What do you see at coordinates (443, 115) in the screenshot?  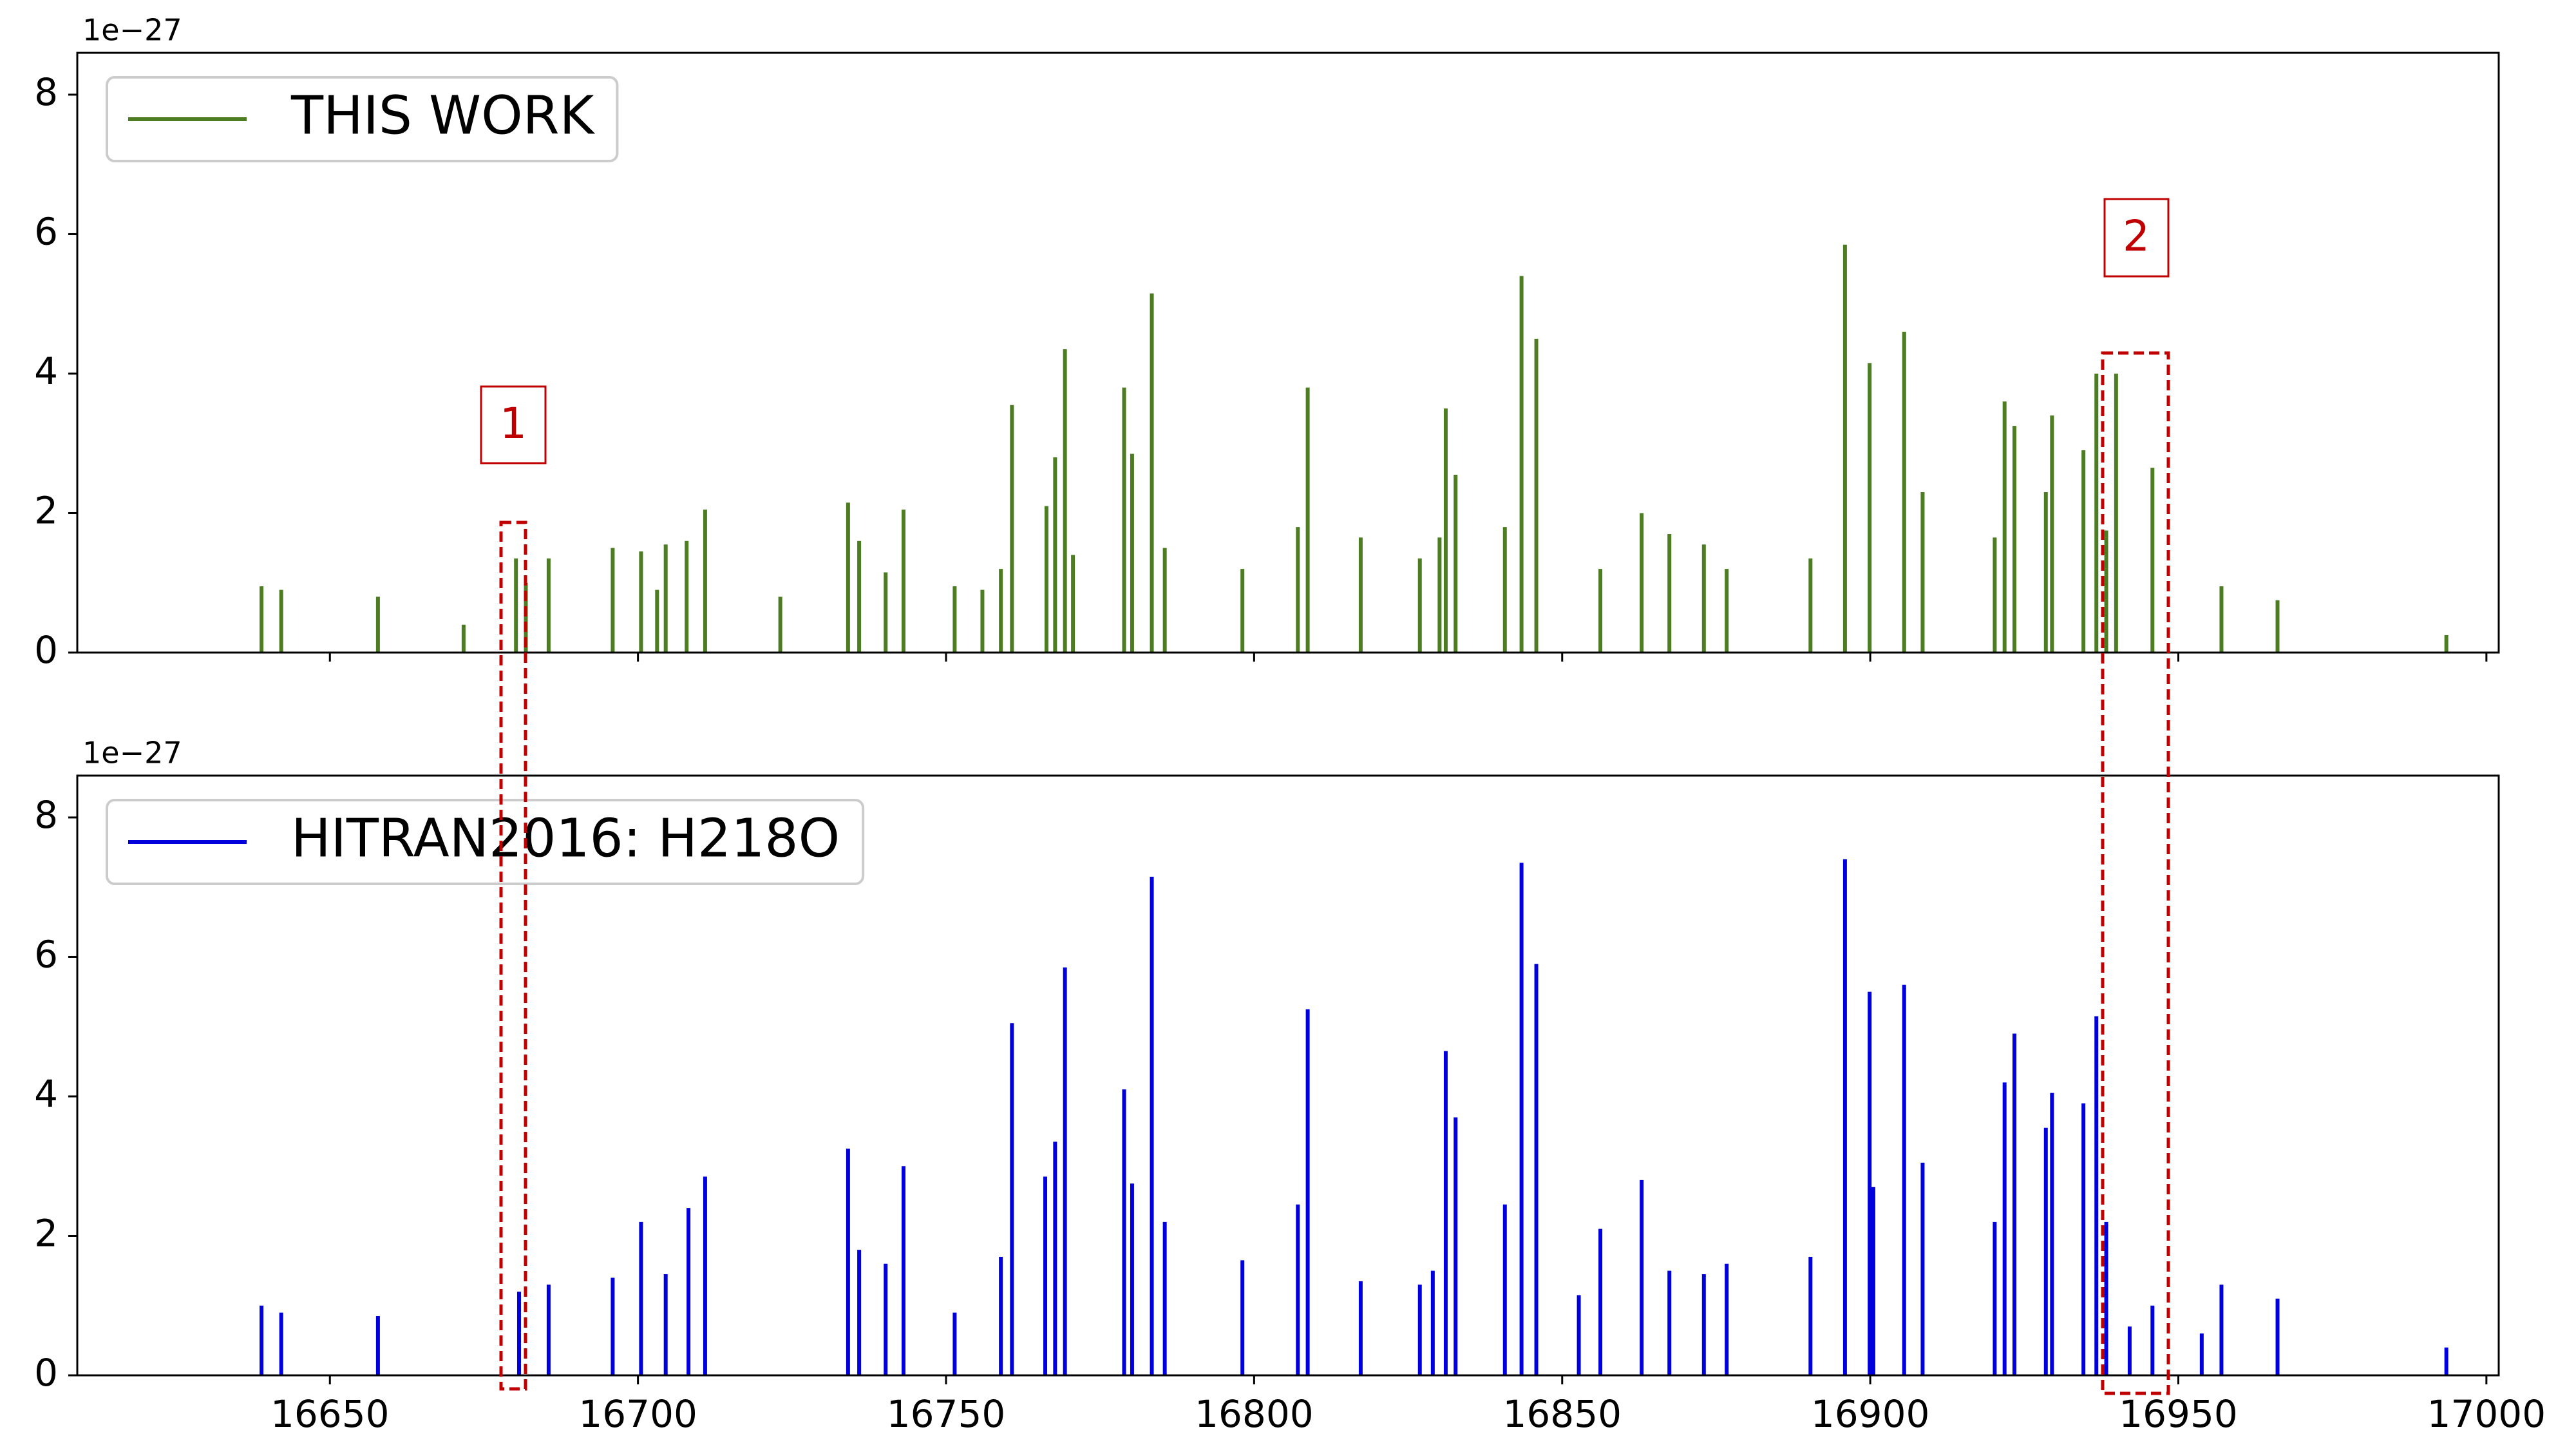 I see `legend-label: THIS WORK` at bounding box center [443, 115].